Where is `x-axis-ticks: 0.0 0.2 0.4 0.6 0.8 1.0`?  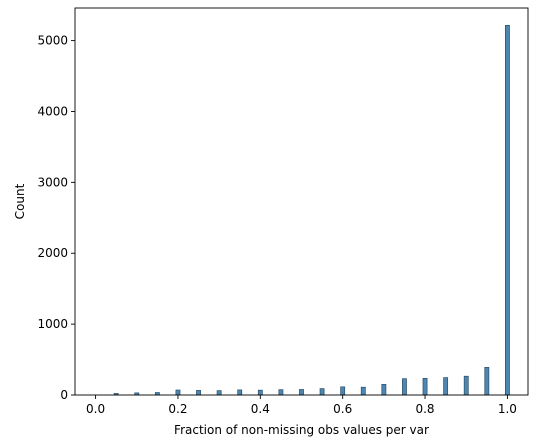 x-axis-ticks: 0.0 0.2 0.4 0.6 0.8 1.0 is located at coordinates (301, 405).